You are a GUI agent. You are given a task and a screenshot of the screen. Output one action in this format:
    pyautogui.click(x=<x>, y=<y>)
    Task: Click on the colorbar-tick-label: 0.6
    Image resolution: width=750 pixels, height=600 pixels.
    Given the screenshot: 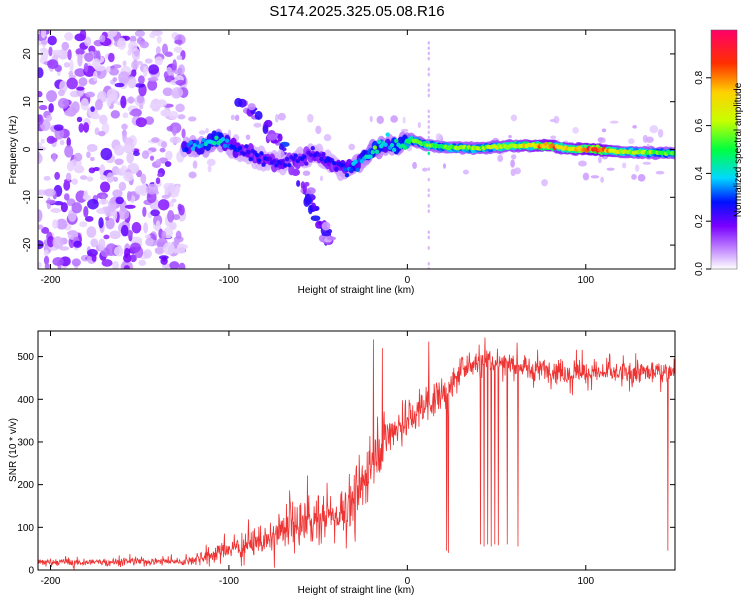 What is the action you would take?
    pyautogui.click(x=699, y=125)
    